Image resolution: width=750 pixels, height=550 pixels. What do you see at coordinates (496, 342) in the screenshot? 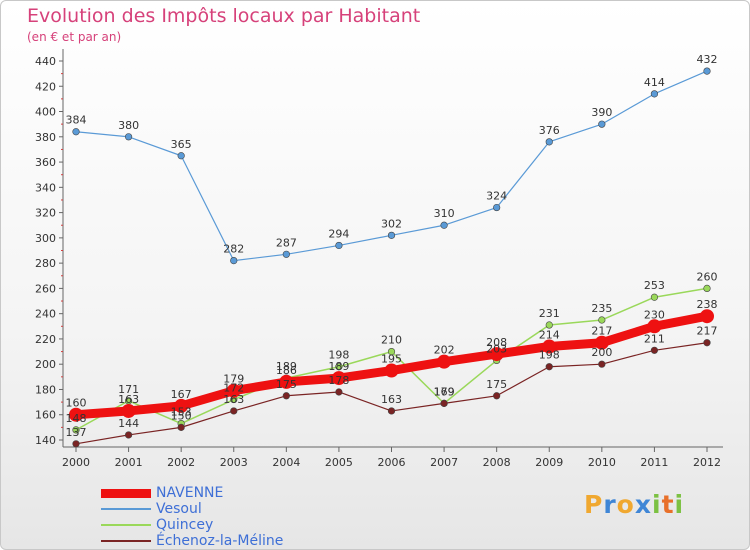
I see `data-label-navenne: 208` at bounding box center [496, 342].